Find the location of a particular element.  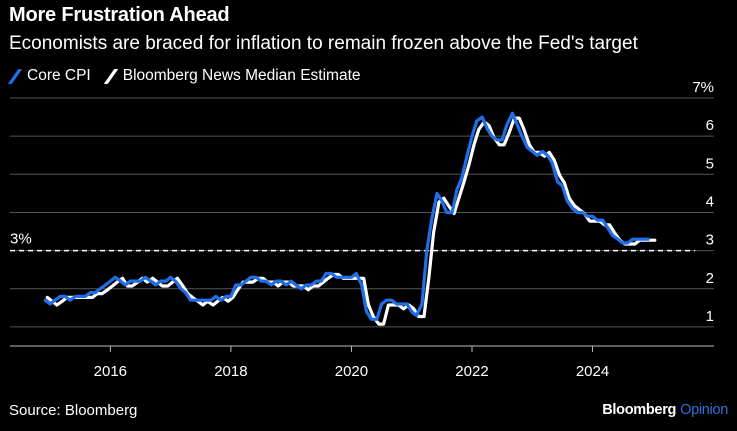

legend-item-core-cpi: Core CPI is located at coordinates (49, 76).